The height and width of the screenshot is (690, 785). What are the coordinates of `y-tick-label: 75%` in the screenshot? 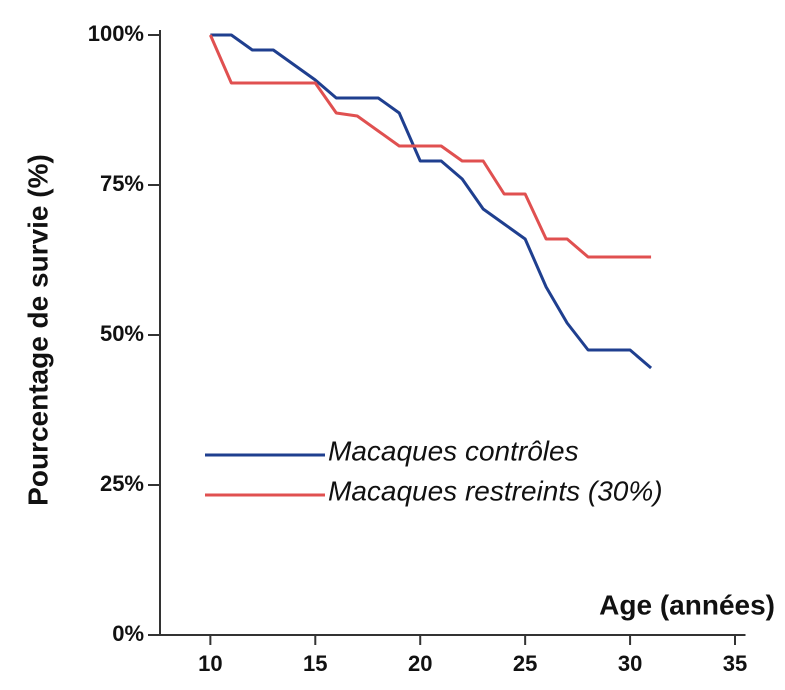 It's located at (122, 183).